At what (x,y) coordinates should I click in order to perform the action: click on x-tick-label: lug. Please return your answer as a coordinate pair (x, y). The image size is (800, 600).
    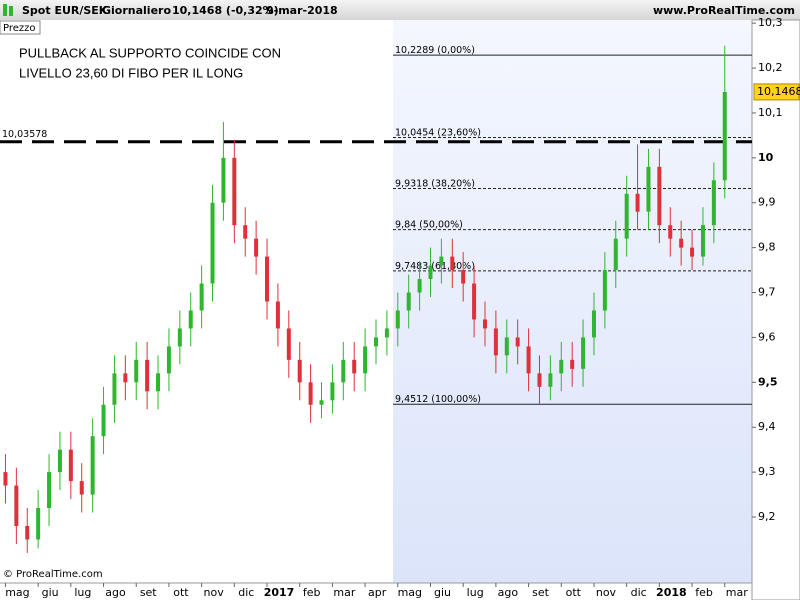
    Looking at the image, I should click on (82, 592).